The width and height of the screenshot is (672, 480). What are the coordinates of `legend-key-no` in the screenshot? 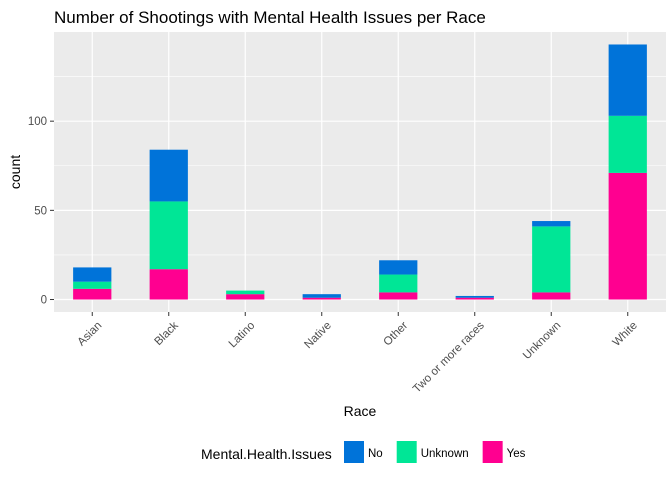 It's located at (354, 452).